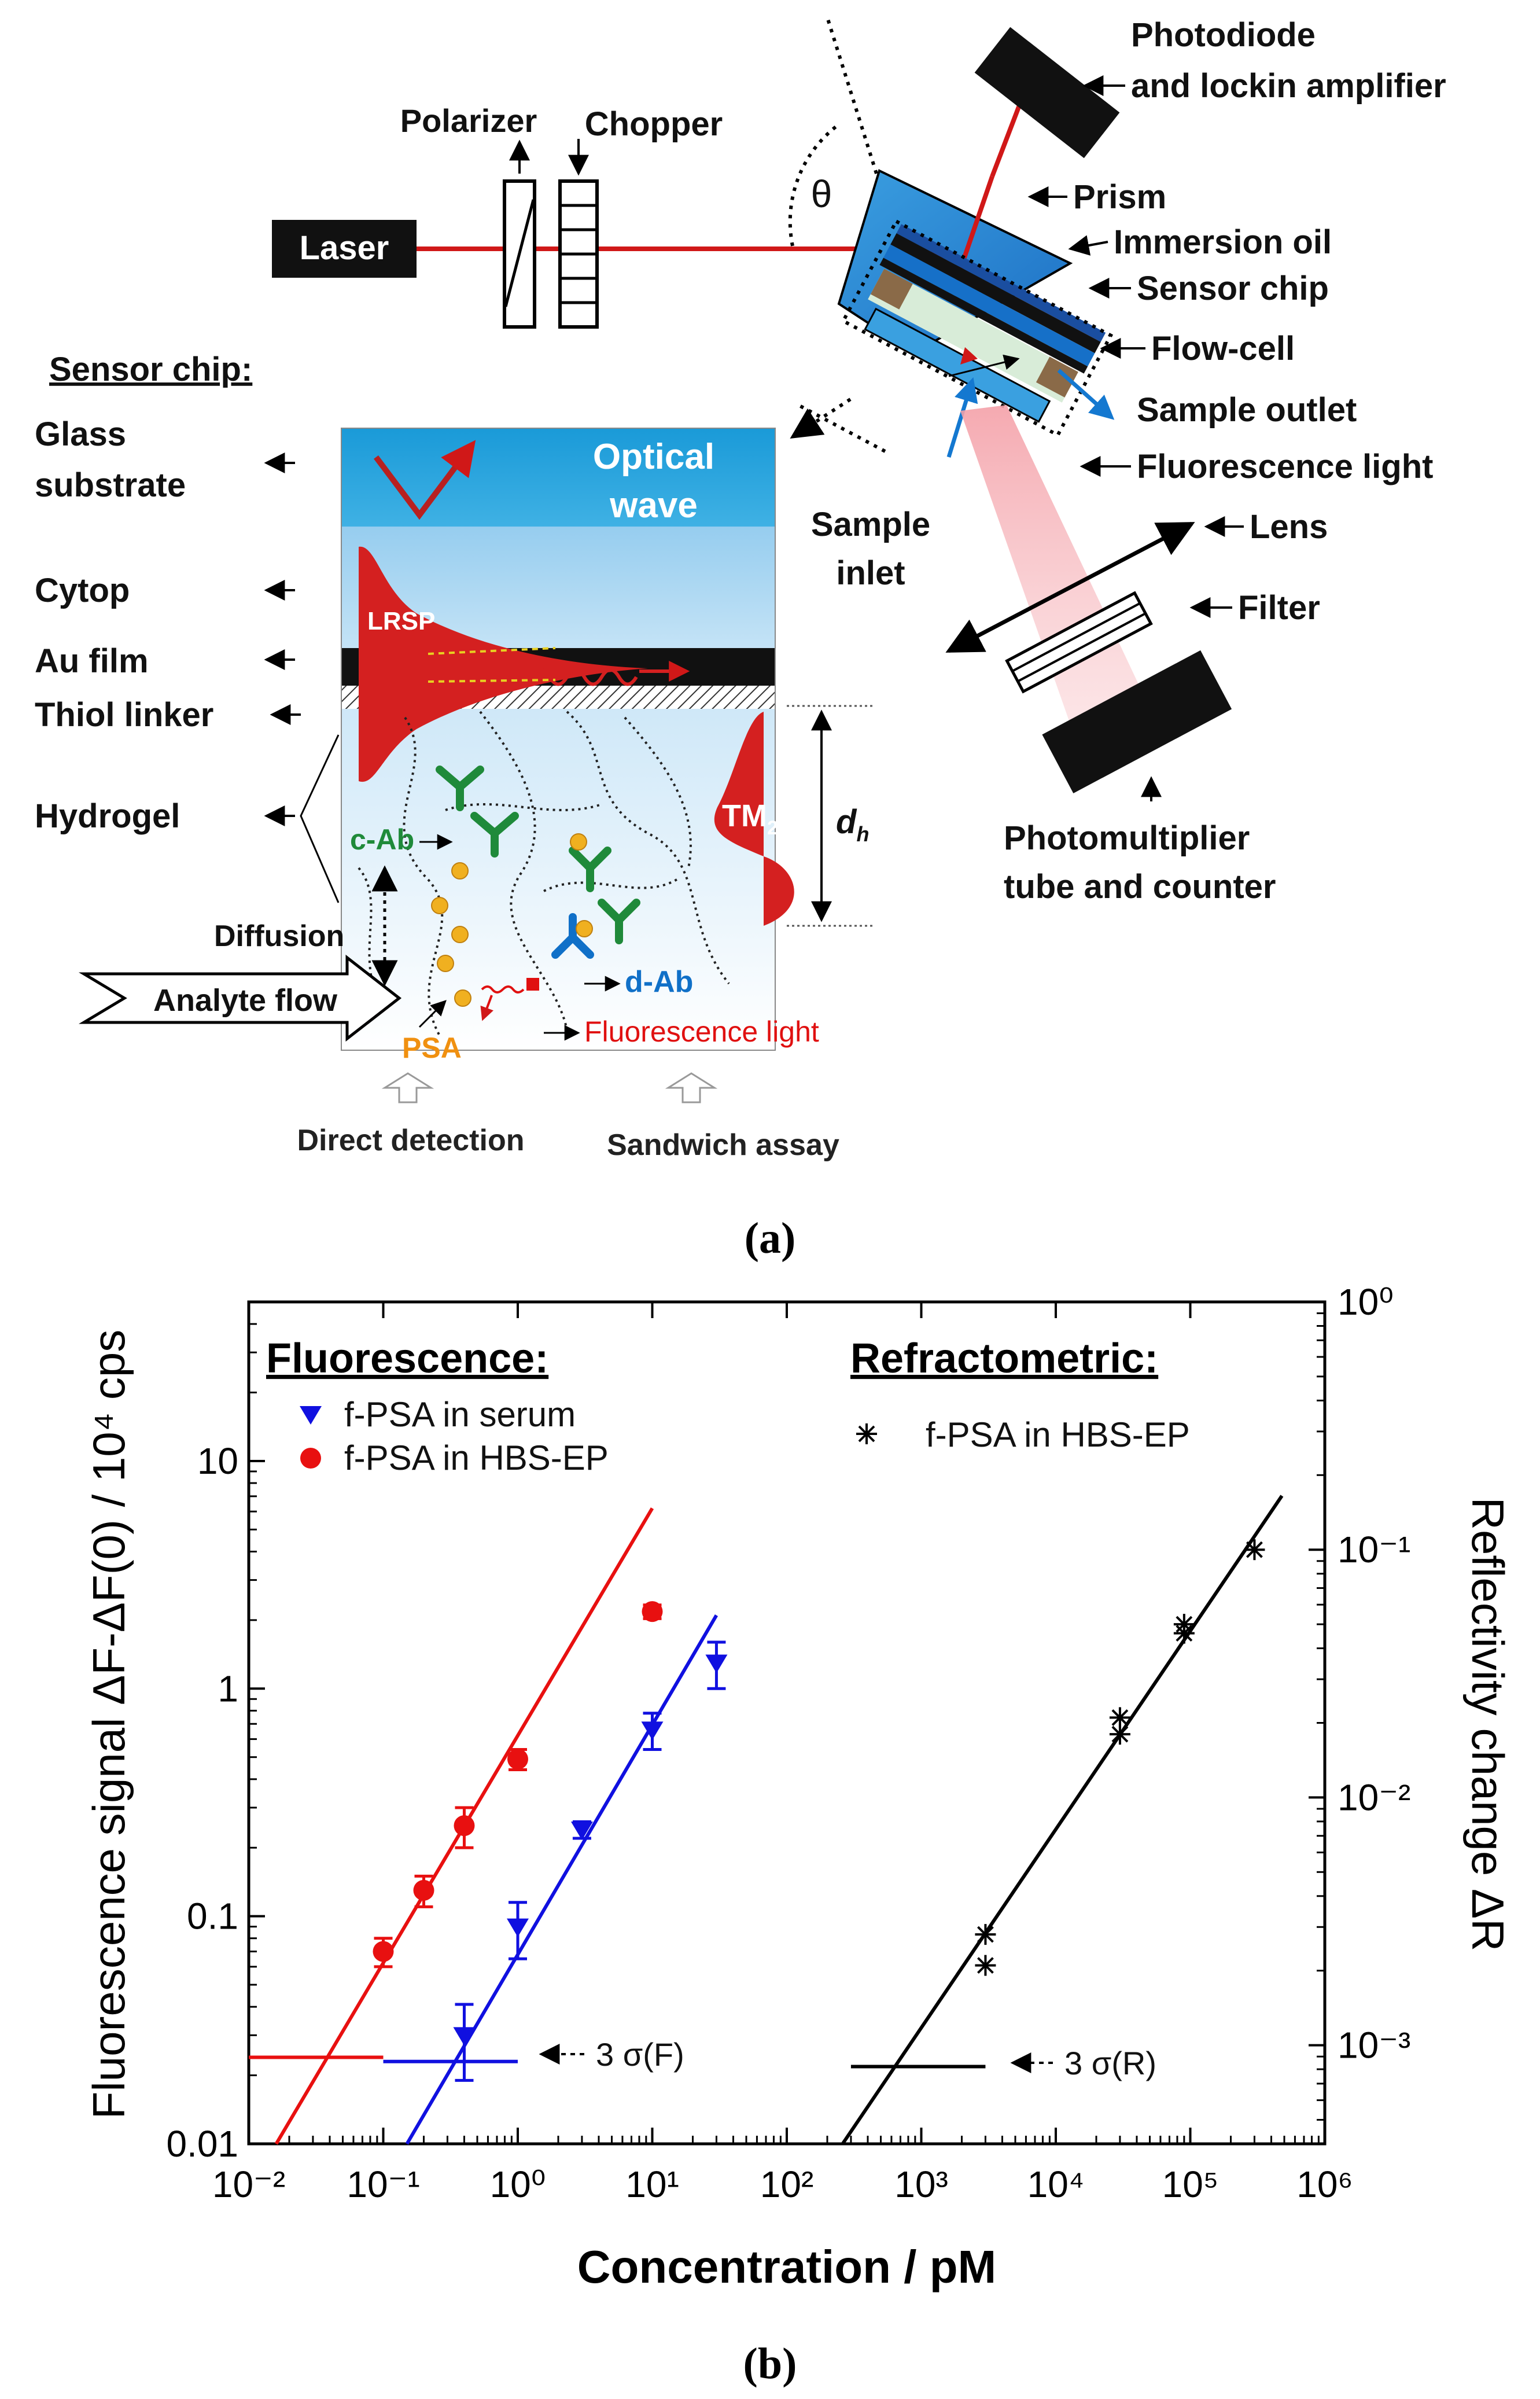 This screenshot has height=2399, width=1540. I want to click on x-tick-label: 10⁴, so click(1056, 2184).